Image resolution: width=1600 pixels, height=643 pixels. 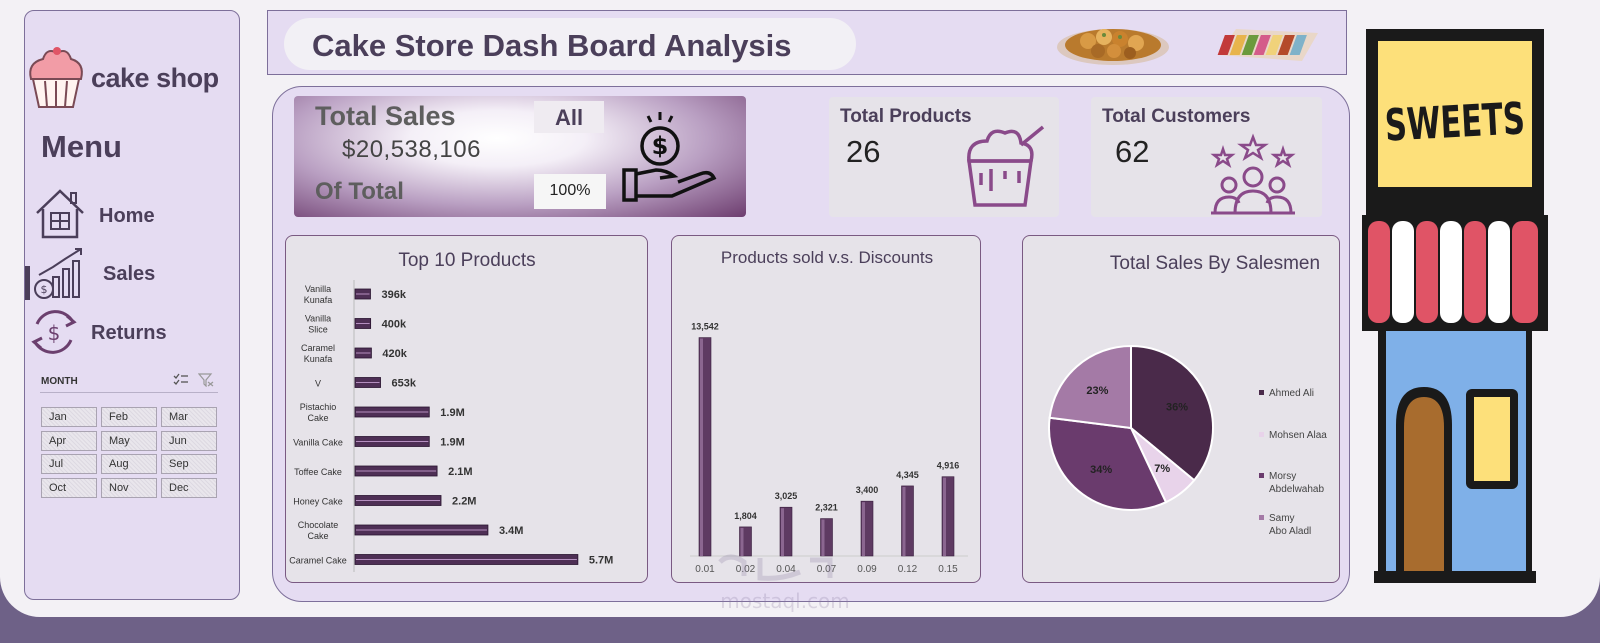 I want to click on tick-label: 0.01, so click(x=705, y=569).